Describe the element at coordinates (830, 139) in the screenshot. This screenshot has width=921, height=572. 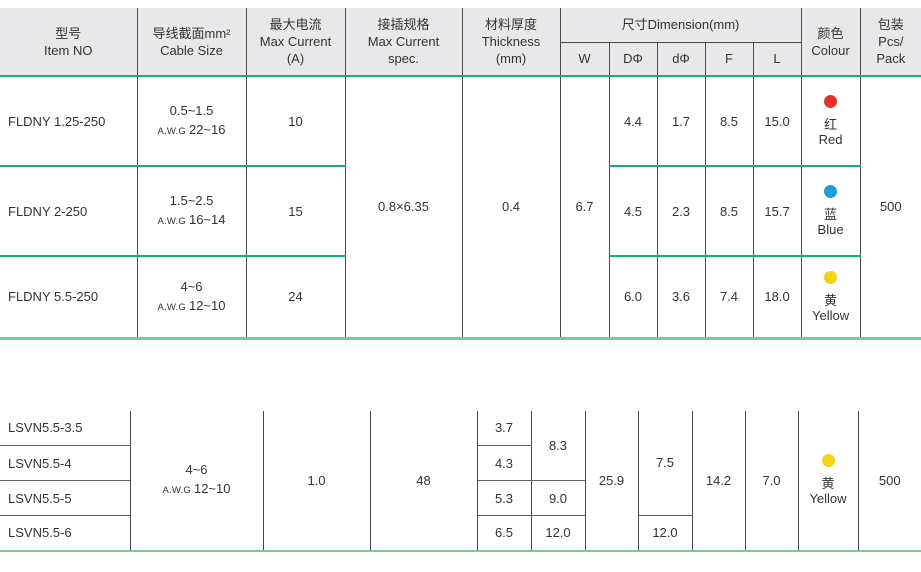
I see `colour-en: Red` at that location.